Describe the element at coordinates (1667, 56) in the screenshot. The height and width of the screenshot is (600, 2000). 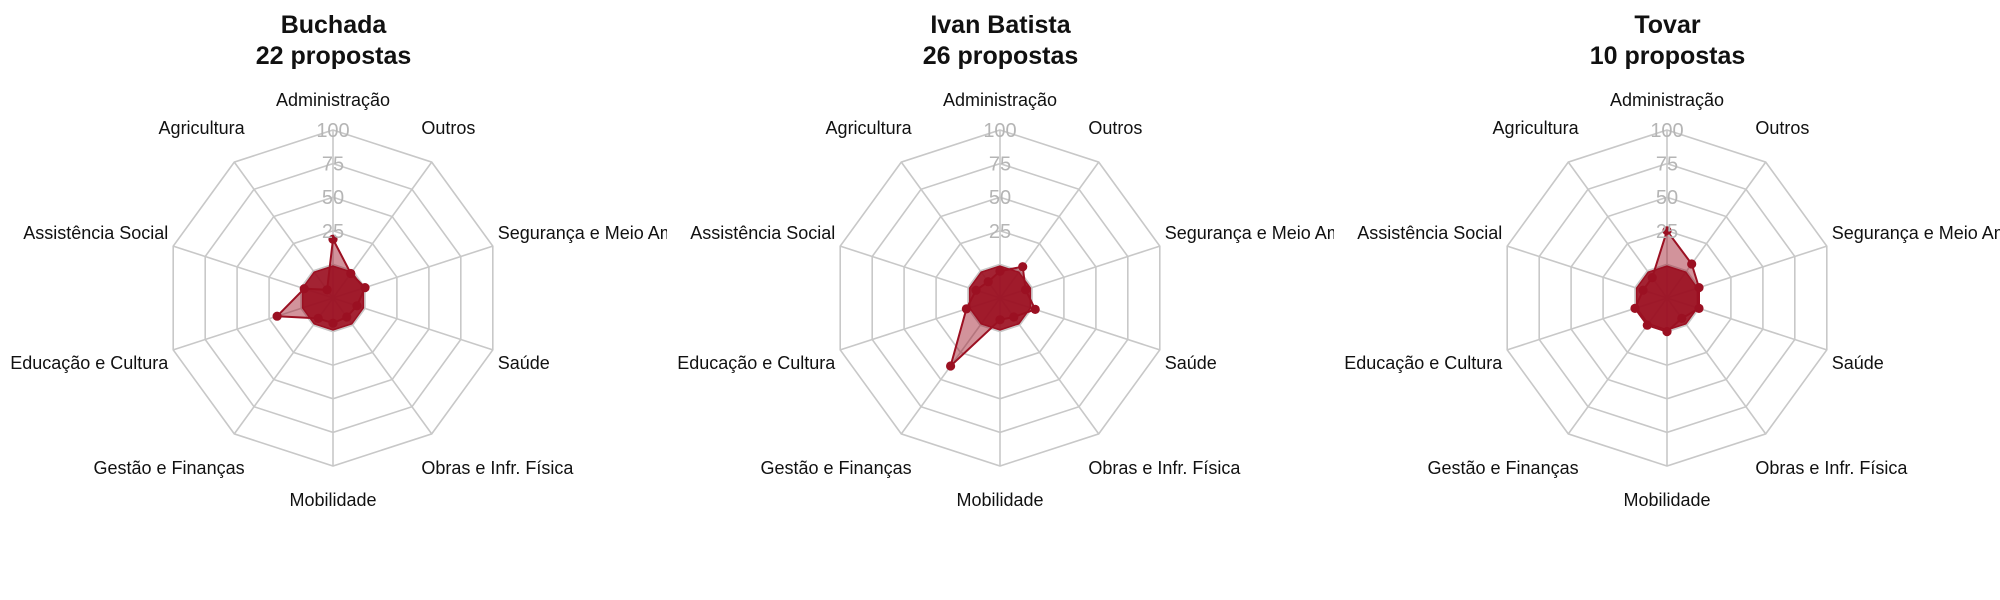
I see `chart-subtitle: 10 propostas` at that location.